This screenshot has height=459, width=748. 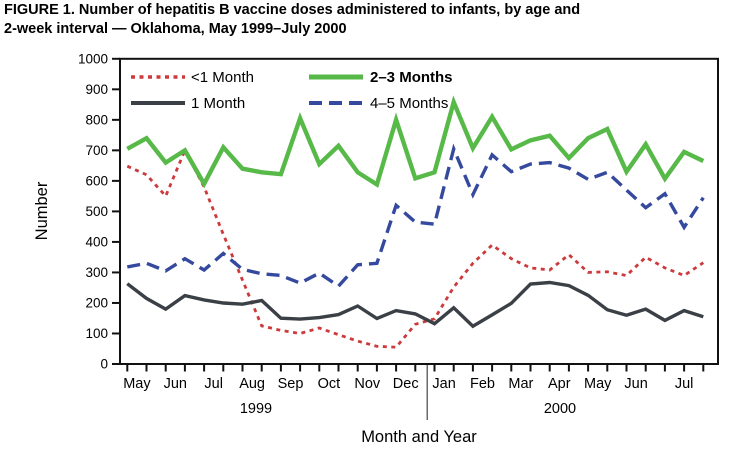 What do you see at coordinates (559, 384) in the screenshot?
I see `x-month-label: Apr` at bounding box center [559, 384].